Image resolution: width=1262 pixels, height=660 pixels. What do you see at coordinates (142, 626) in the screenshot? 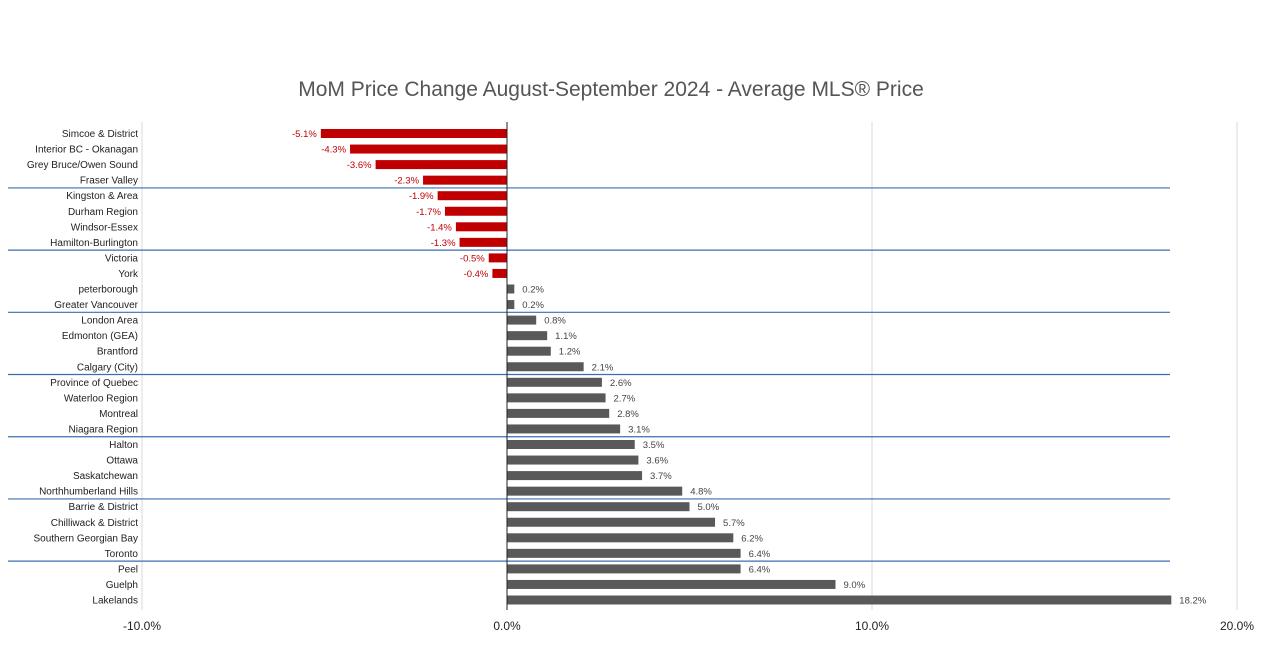
I see `x-tick-label: -10.0%` at bounding box center [142, 626].